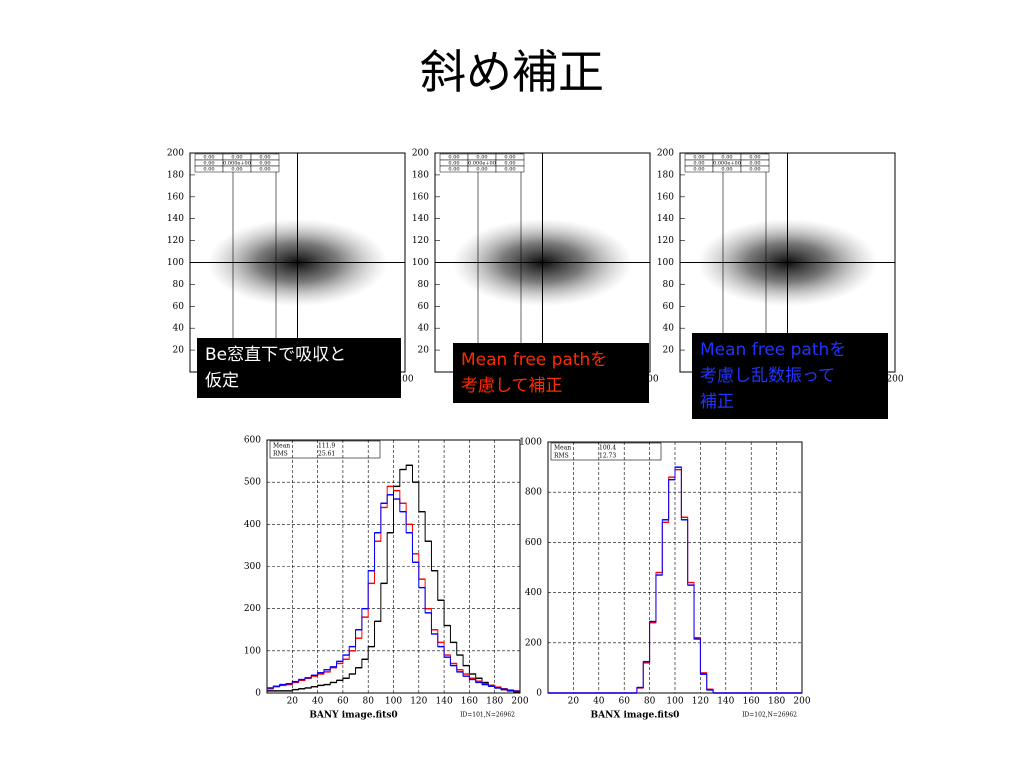 The width and height of the screenshot is (1024, 768). Describe the element at coordinates (252, 567) in the screenshot. I see `y-tick-label: 300` at that location.